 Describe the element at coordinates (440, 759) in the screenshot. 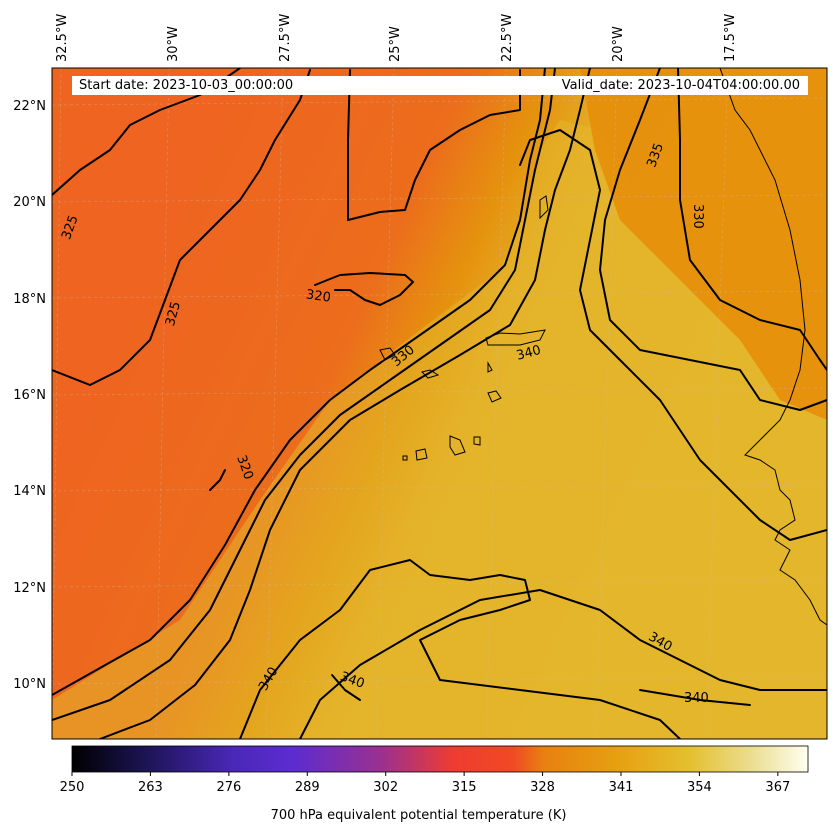

I see `colorbar-gradient` at that location.